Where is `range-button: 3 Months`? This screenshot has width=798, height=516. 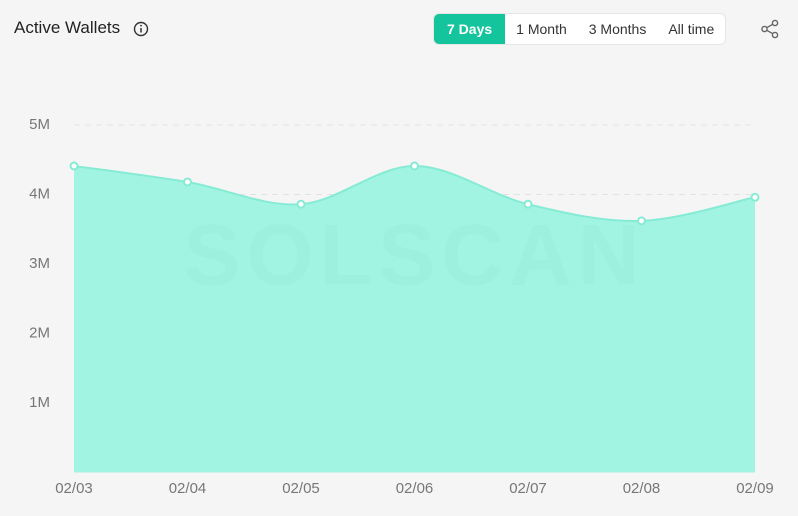 range-button: 3 Months is located at coordinates (617, 29).